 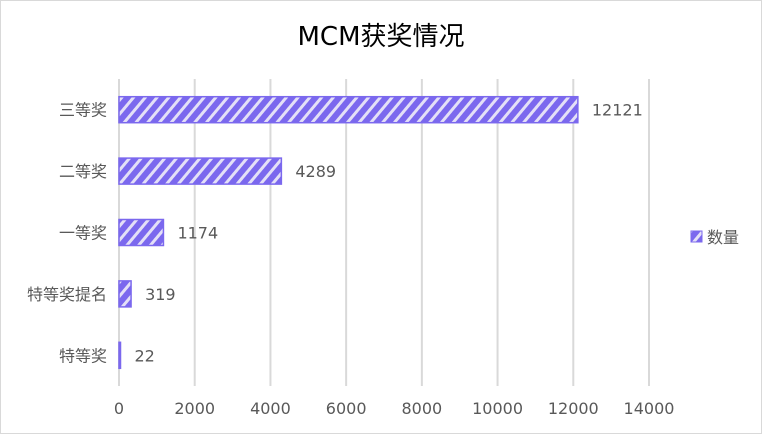 I want to click on x-tick-label: 0, so click(x=119, y=408).